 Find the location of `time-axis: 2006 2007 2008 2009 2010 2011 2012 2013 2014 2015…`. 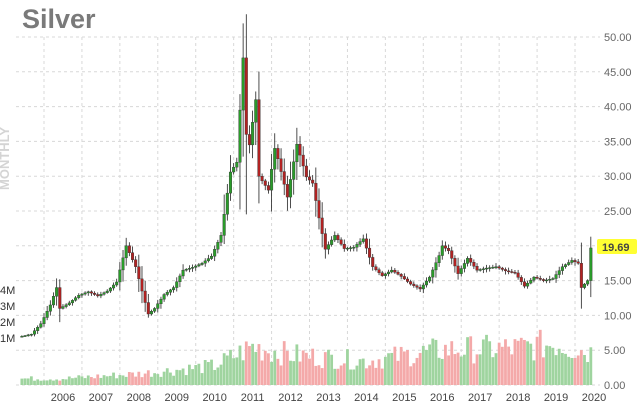

time-axis: 2006 2007 2008 2009 2010 2011 2012 2013 2014 2015… is located at coordinates (329, 398).